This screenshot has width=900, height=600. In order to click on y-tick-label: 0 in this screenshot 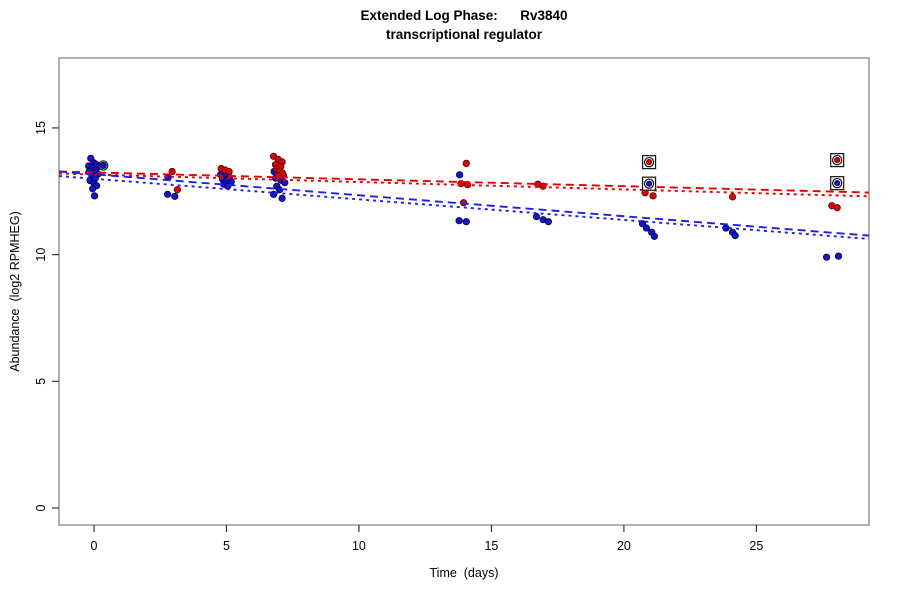, I will do `click(41, 507)`.